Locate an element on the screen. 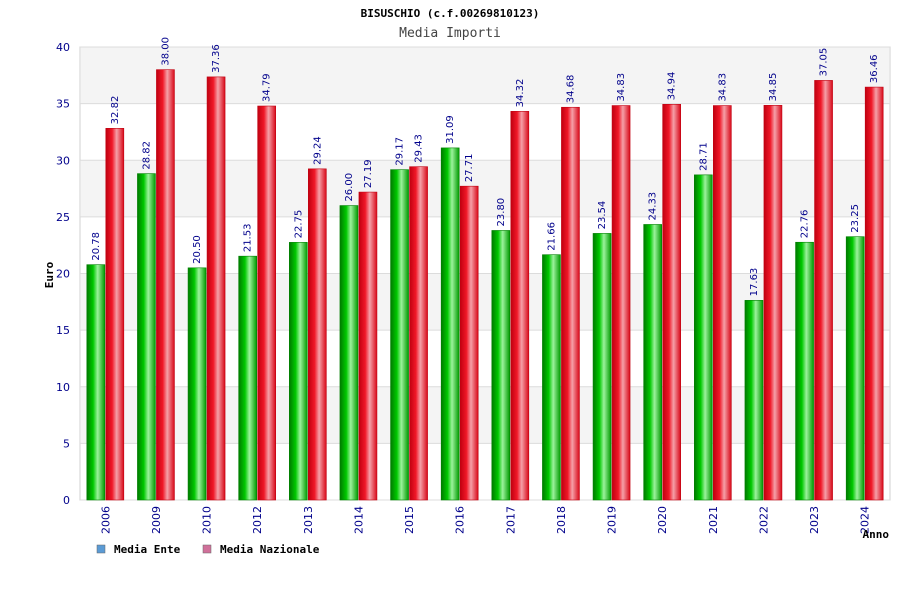 The image size is (900, 600). bar-media-nazionale-2015 is located at coordinates (418, 333).